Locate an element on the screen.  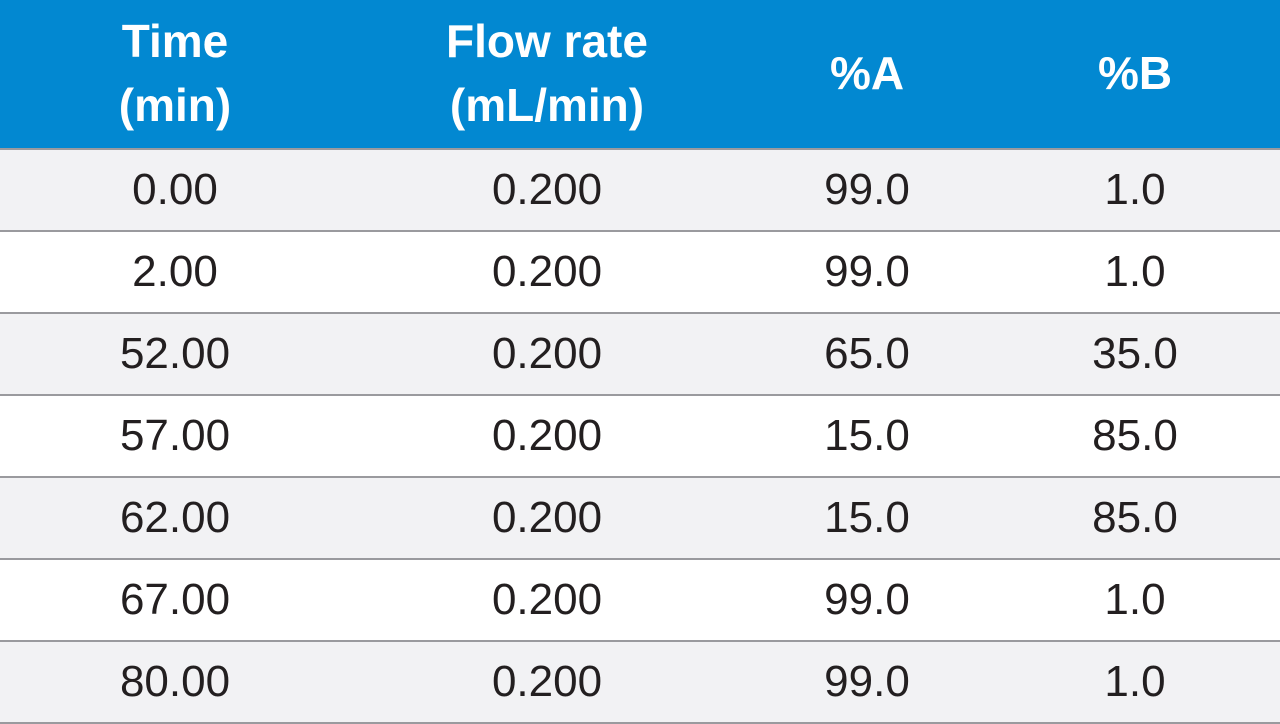
header-time: Time (min) is located at coordinates (175, 73).